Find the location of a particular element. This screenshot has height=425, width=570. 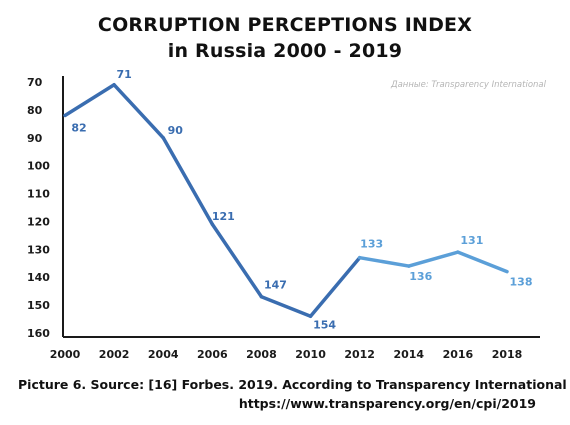

y-tick-label: 80 is located at coordinates (35, 110).